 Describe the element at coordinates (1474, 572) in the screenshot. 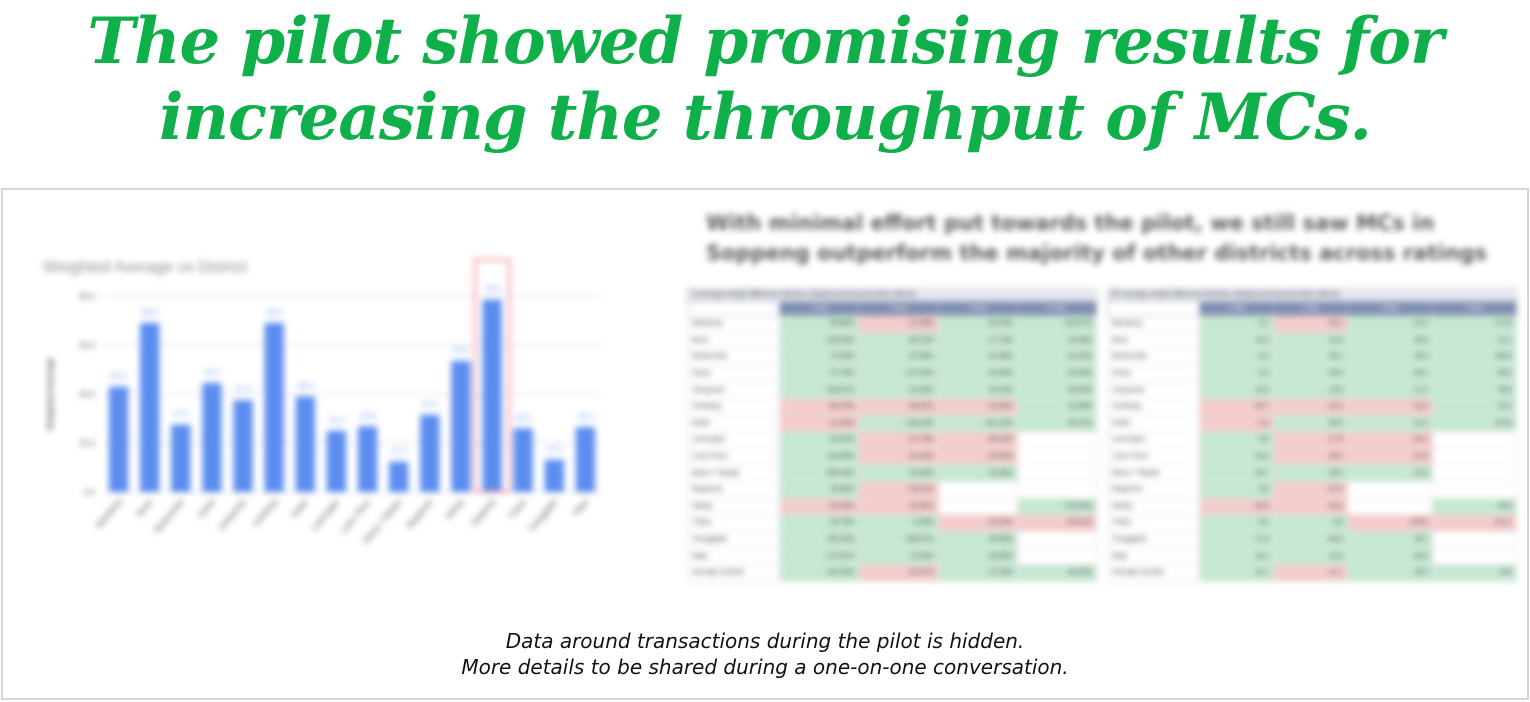

I see `table-cell: 79.8` at that location.